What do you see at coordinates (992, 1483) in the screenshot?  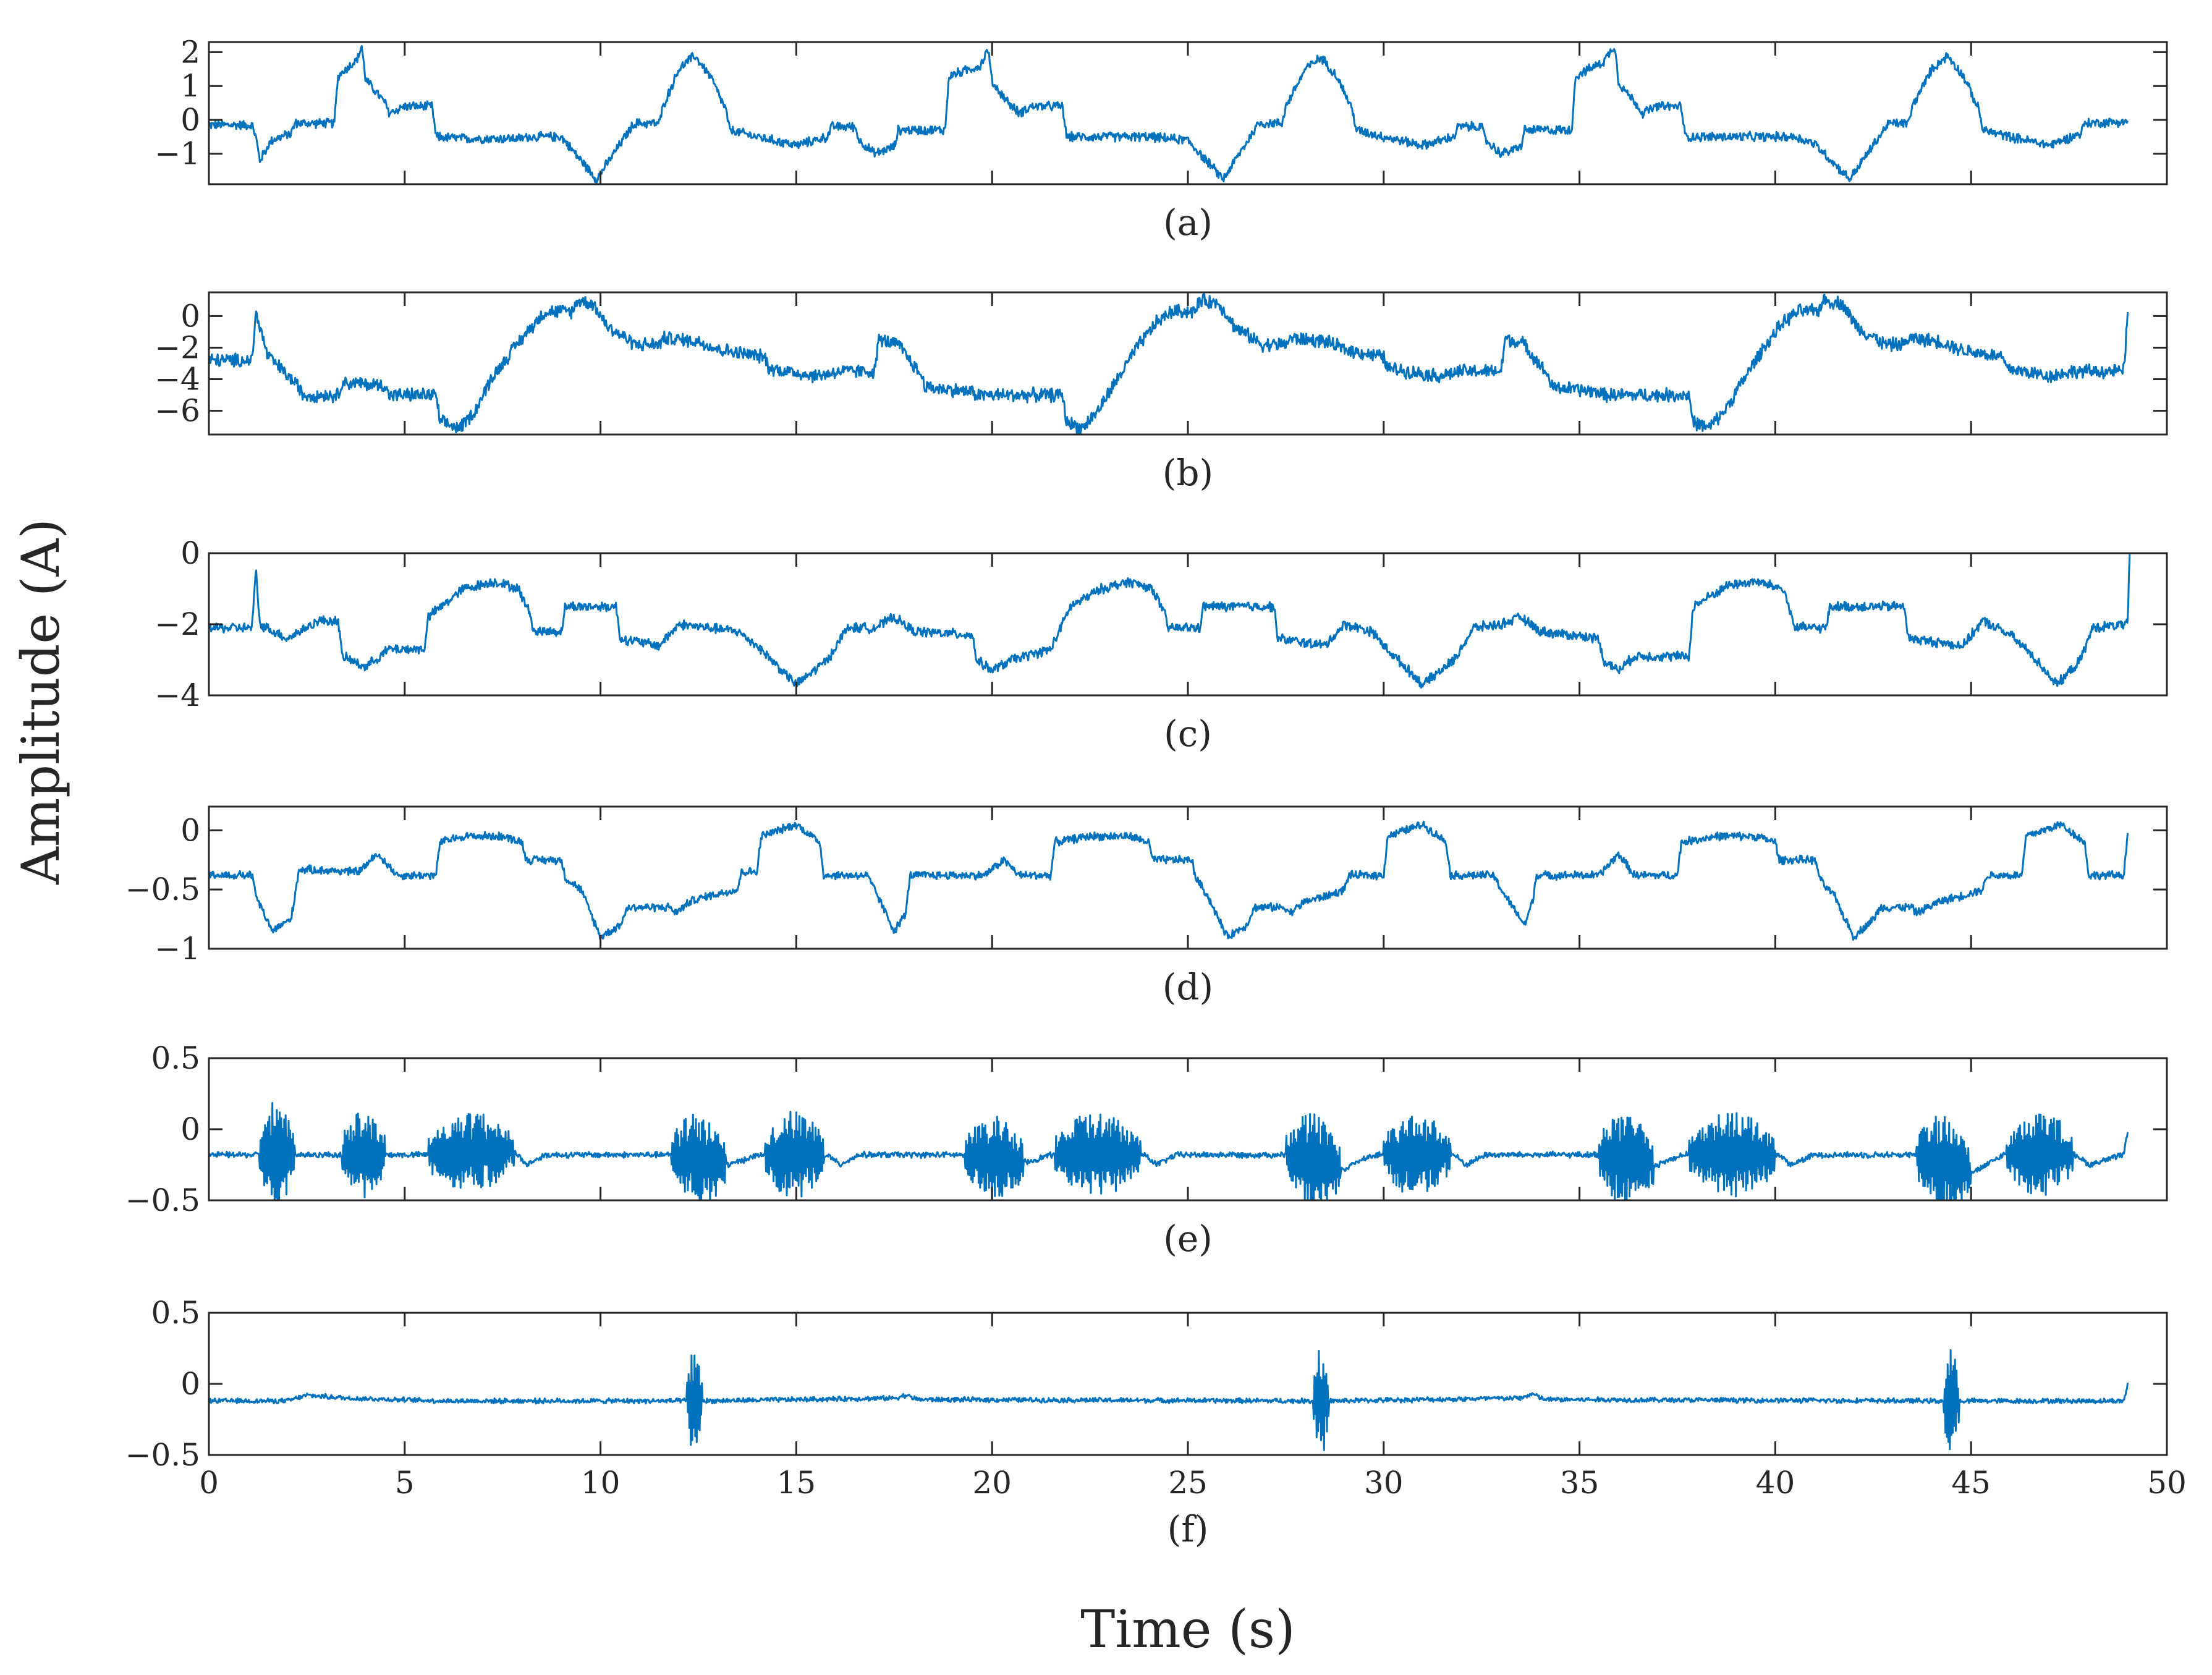 I see `x-tick-label-4: 20` at bounding box center [992, 1483].